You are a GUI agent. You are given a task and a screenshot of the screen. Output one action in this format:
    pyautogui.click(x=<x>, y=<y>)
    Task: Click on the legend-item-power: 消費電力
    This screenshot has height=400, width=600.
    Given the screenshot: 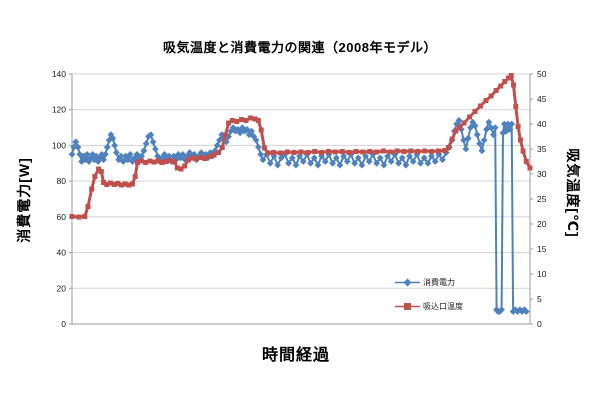 What is the action you would take?
    pyautogui.click(x=428, y=282)
    